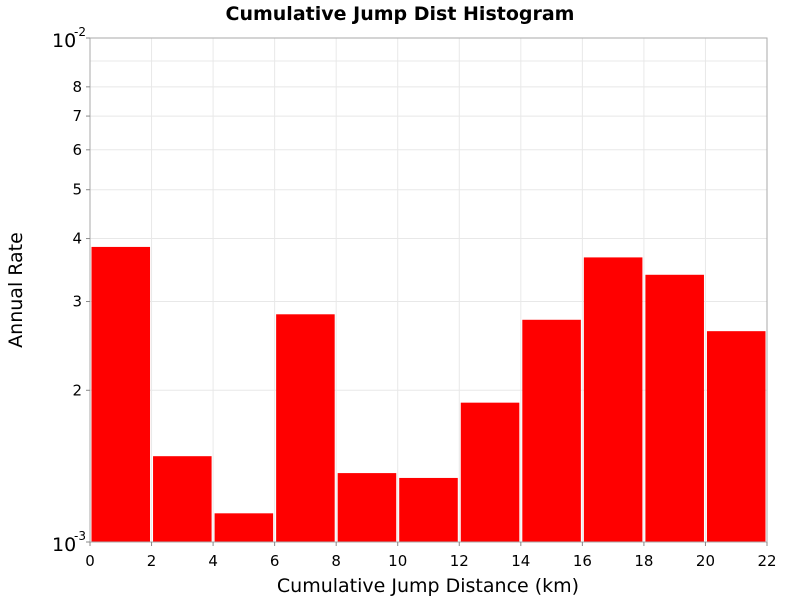 The image size is (800, 600). Describe the element at coordinates (643, 561) in the screenshot. I see `x-tick-label: 18` at that location.